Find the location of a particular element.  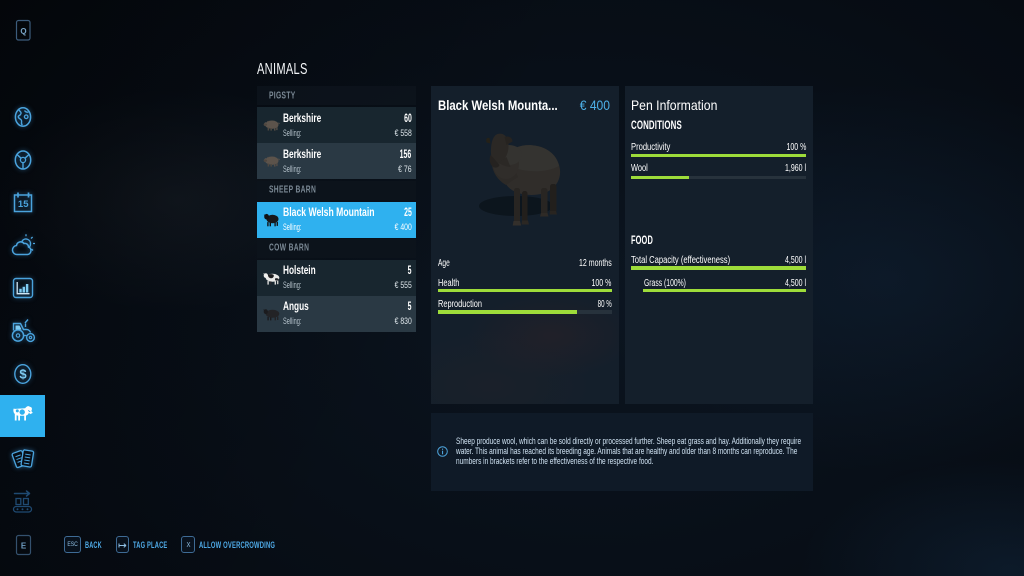

svg-text: E is located at coordinates (23, 545).